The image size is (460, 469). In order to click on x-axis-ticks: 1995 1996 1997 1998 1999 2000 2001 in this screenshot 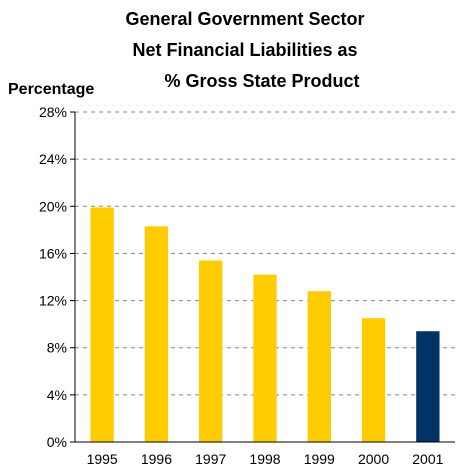, I will do `click(265, 459)`.